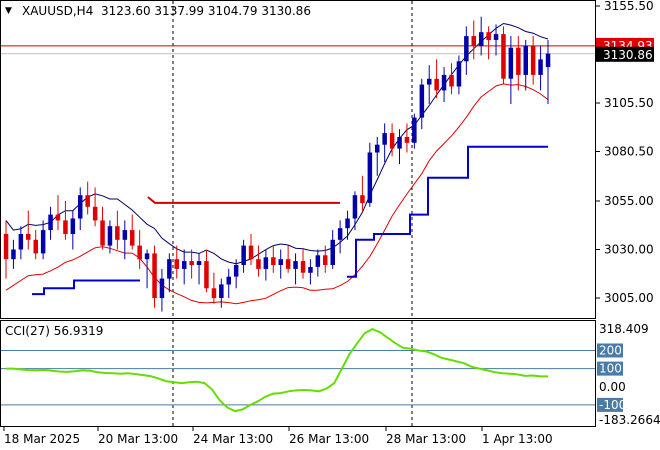 The height and width of the screenshot is (450, 660). Describe the element at coordinates (612, 387) in the screenshot. I see `cci-axis-label: 0.00` at that location.